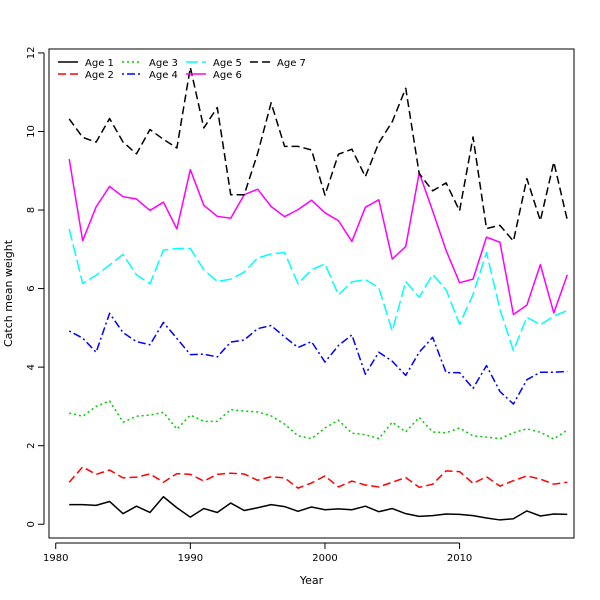 This screenshot has height=600, width=600. I want to click on legend-item: Age 1, so click(86, 63).